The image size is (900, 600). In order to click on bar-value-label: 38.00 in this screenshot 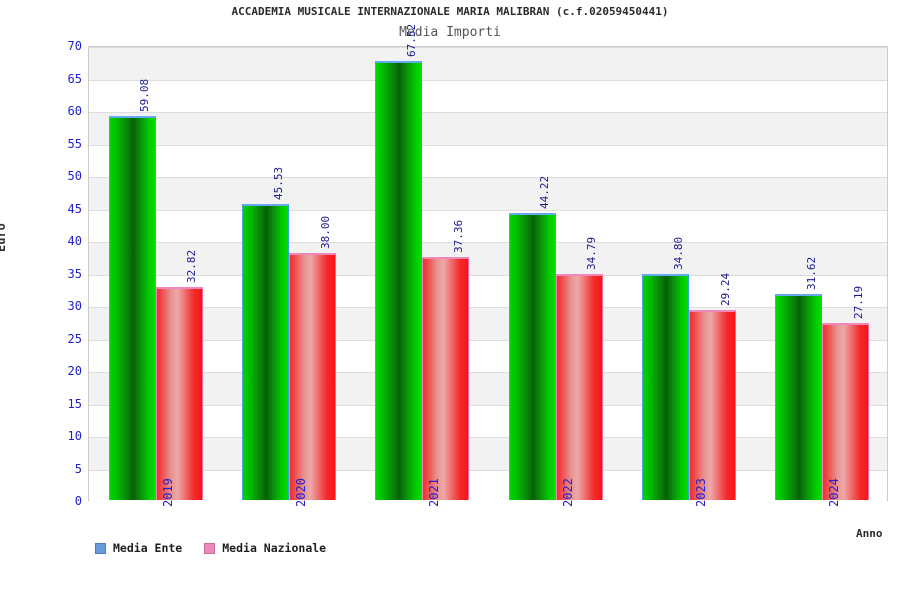, I will do `click(325, 232)`.